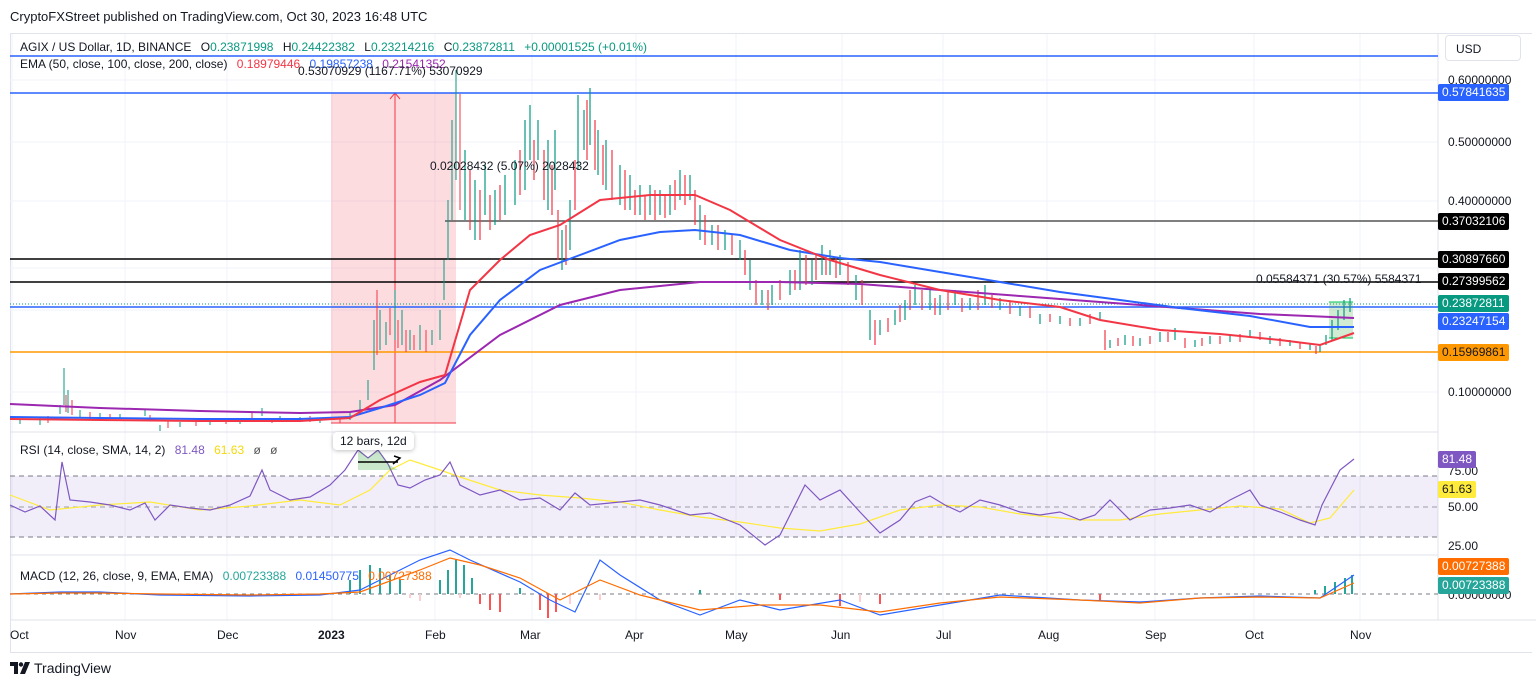 This screenshot has width=1536, height=688. Describe the element at coordinates (323, 47) in the screenshot. I see `high-value: 0.24422382` at that location.